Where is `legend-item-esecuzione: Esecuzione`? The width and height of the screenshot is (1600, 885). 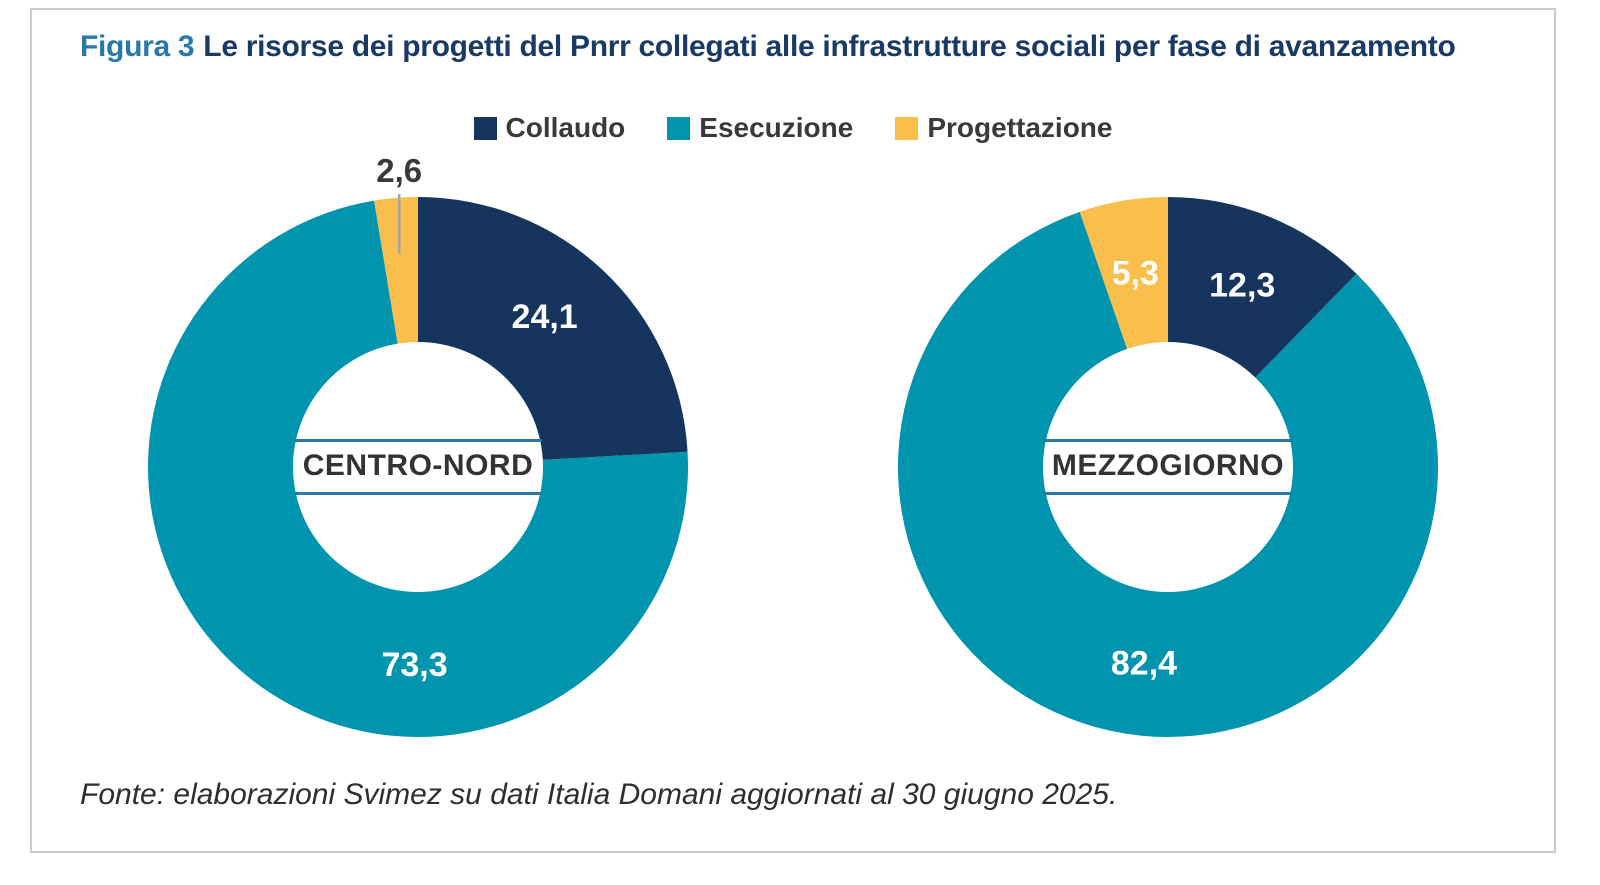 legend-item-esecuzione: Esecuzione is located at coordinates (760, 128).